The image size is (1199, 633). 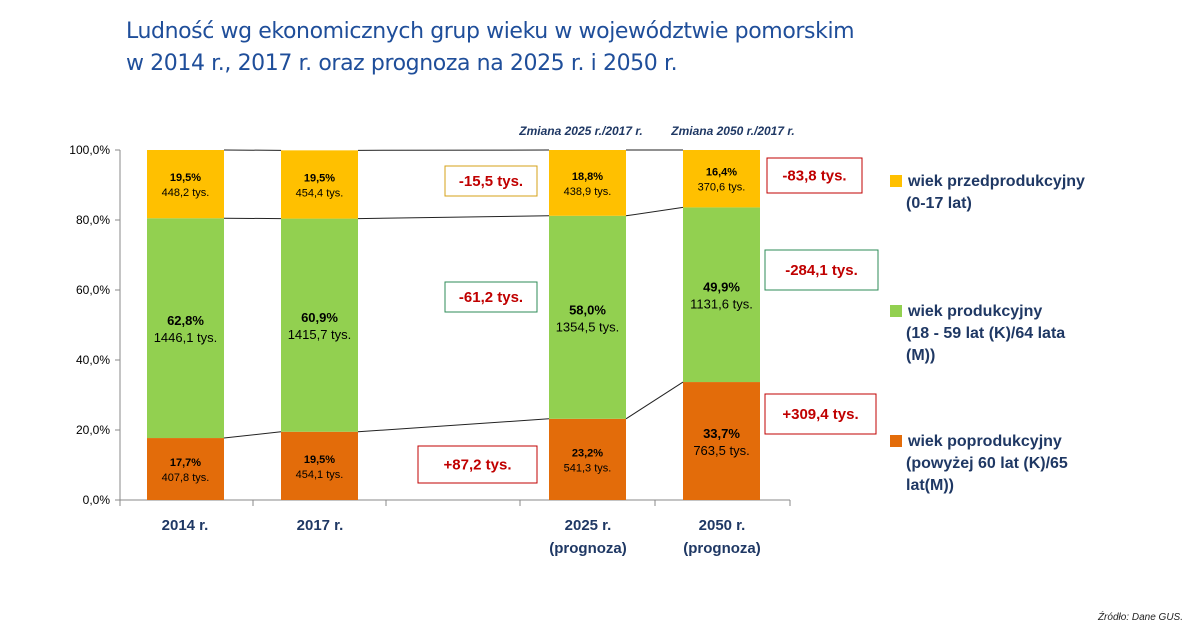 What do you see at coordinates (985, 333) in the screenshot?
I see `legend-label: (18 - 59 lat (K)/64 lata` at bounding box center [985, 333].